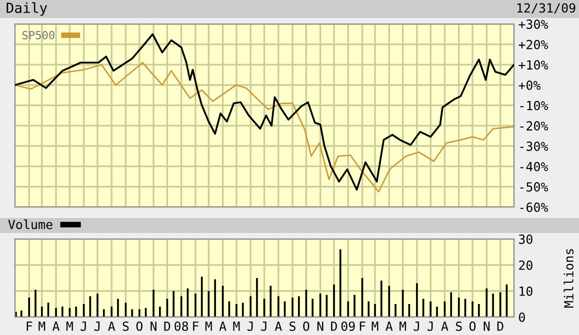 The image size is (579, 335). Describe the element at coordinates (521, 317) in the screenshot. I see `y-tick-label: 0` at that location.